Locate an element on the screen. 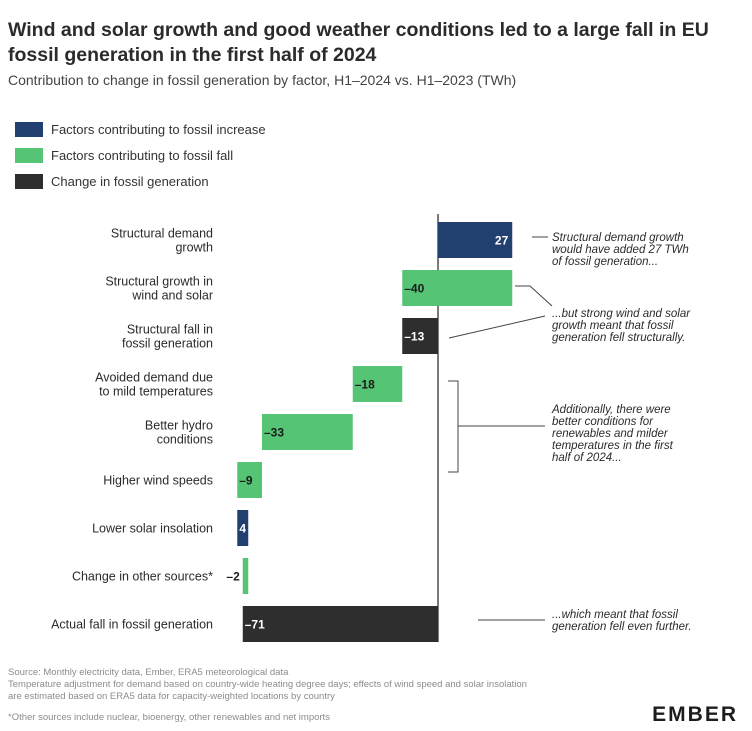 This screenshot has height=731, width=752. annotation-4-line-2: generation fell even further. is located at coordinates (622, 627).